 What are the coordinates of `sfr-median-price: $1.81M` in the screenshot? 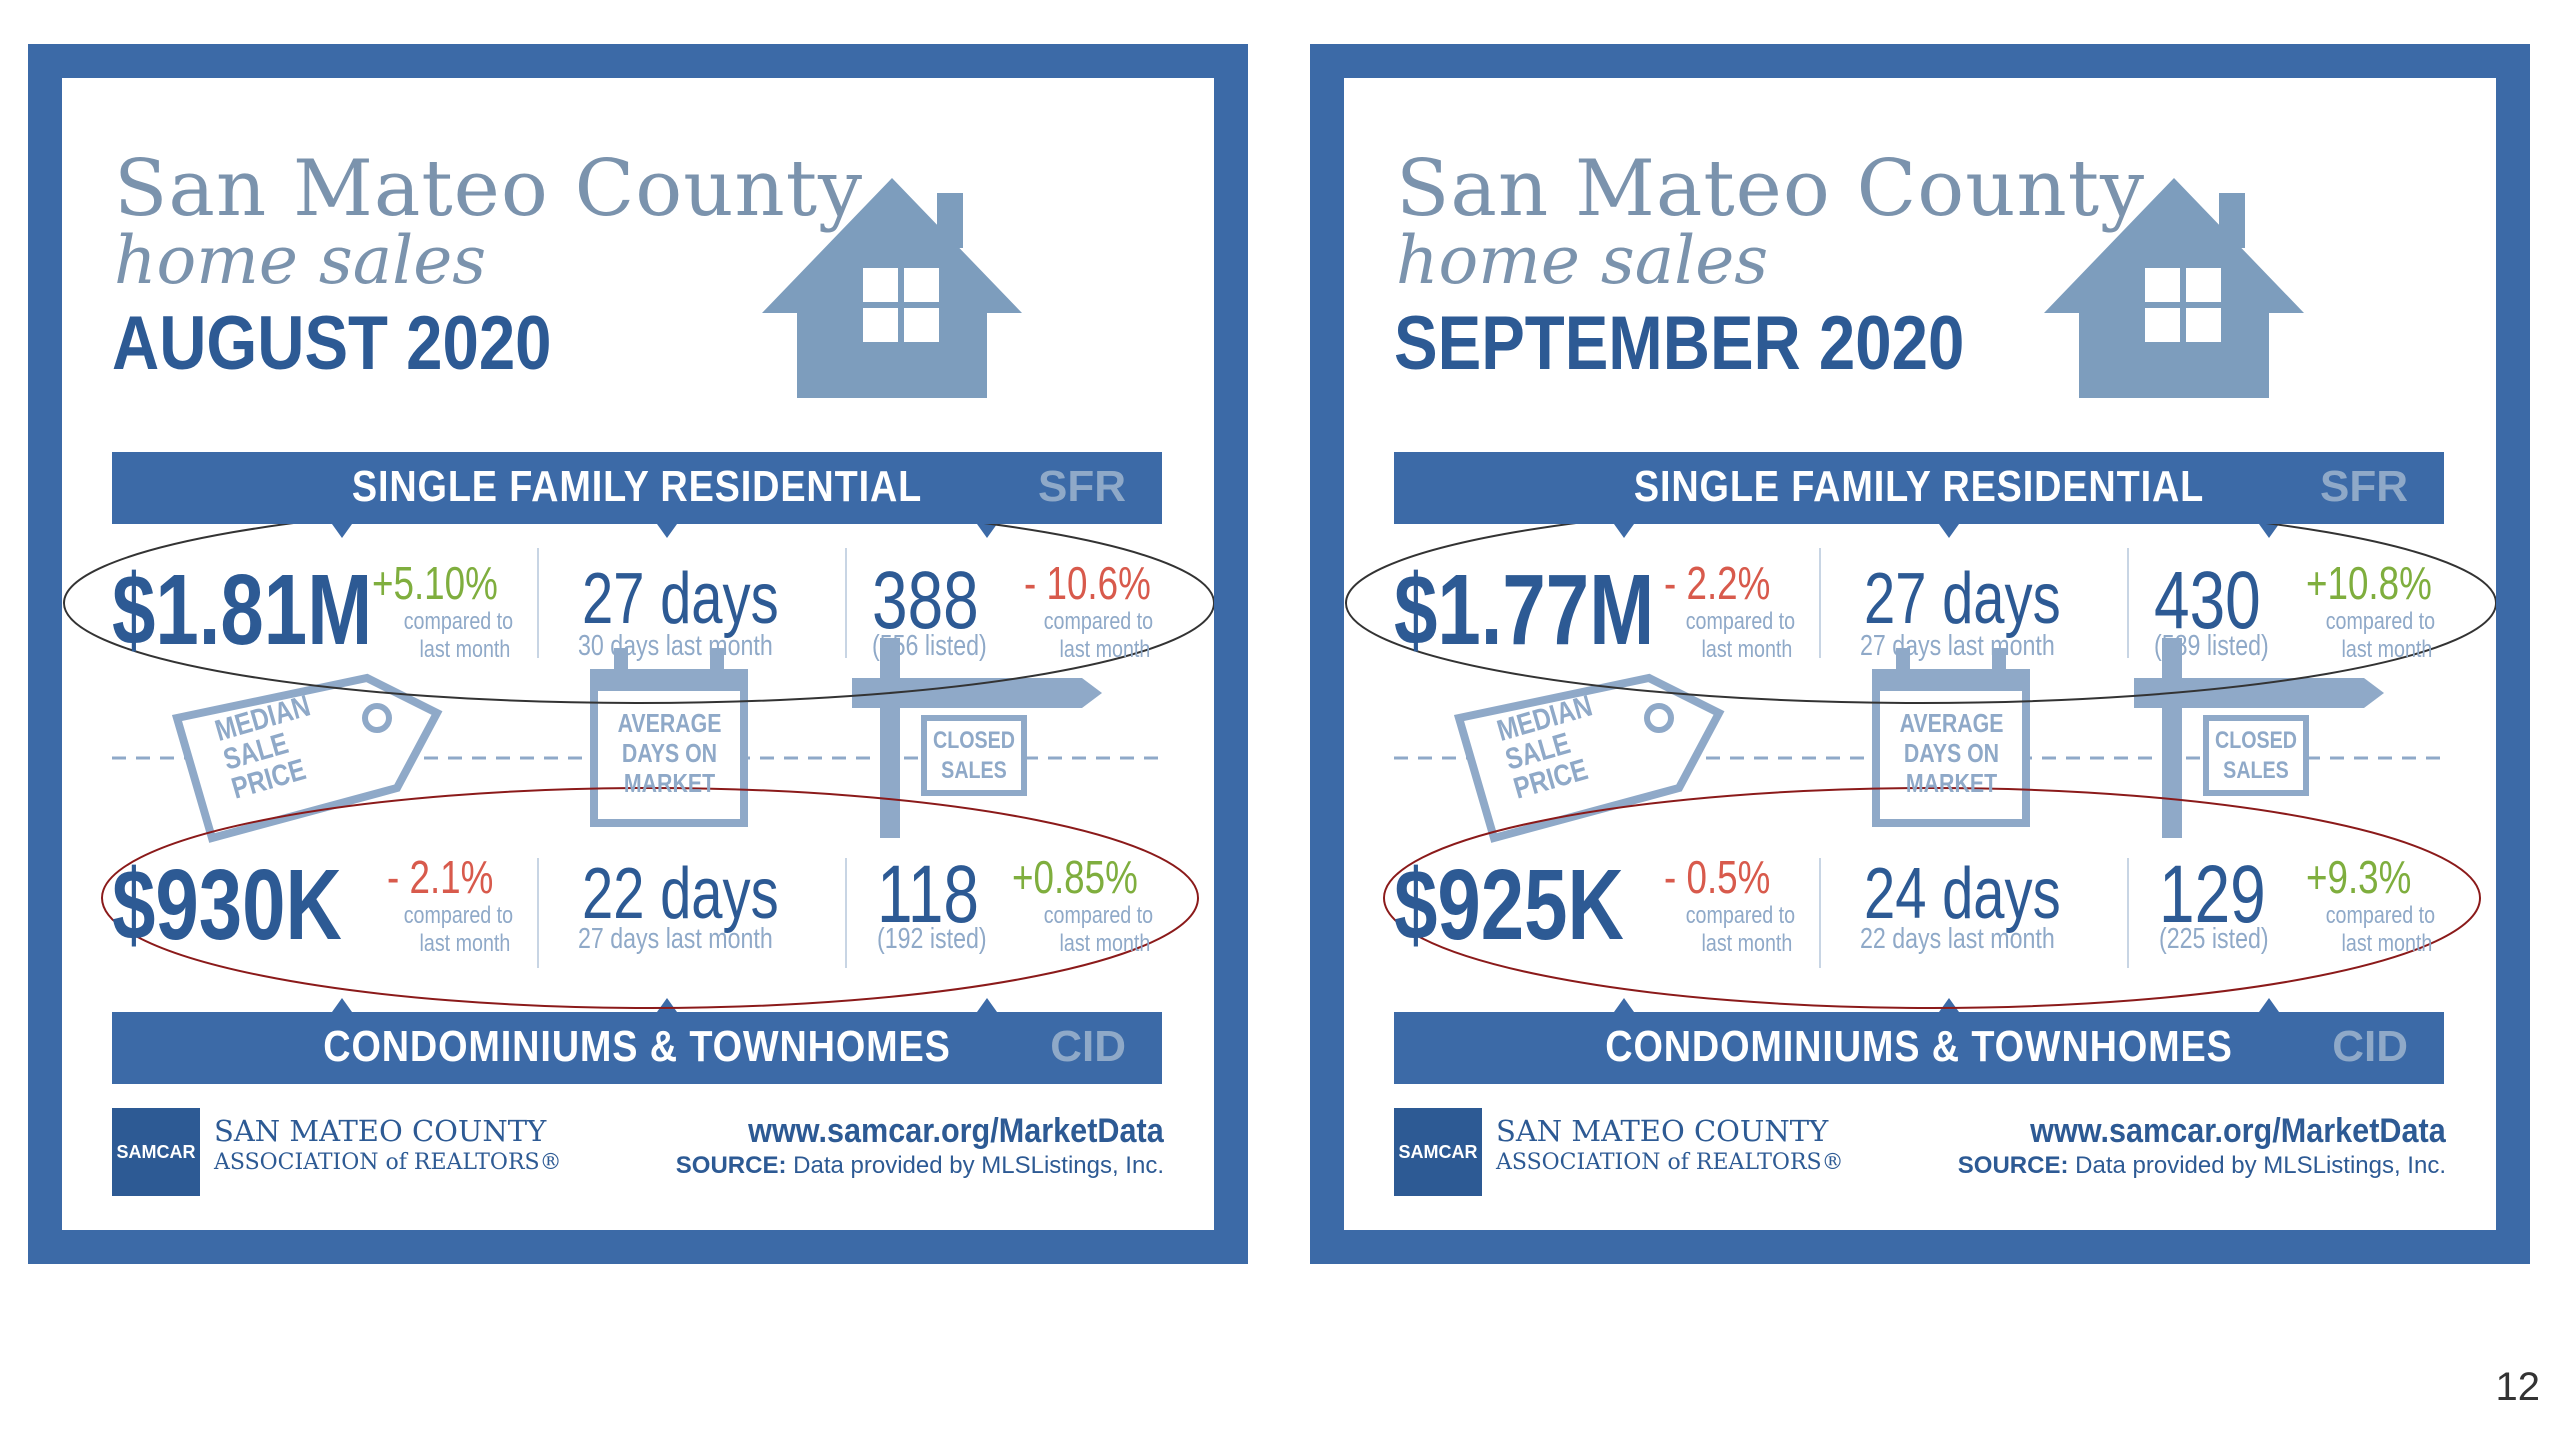 It's located at (242, 610).